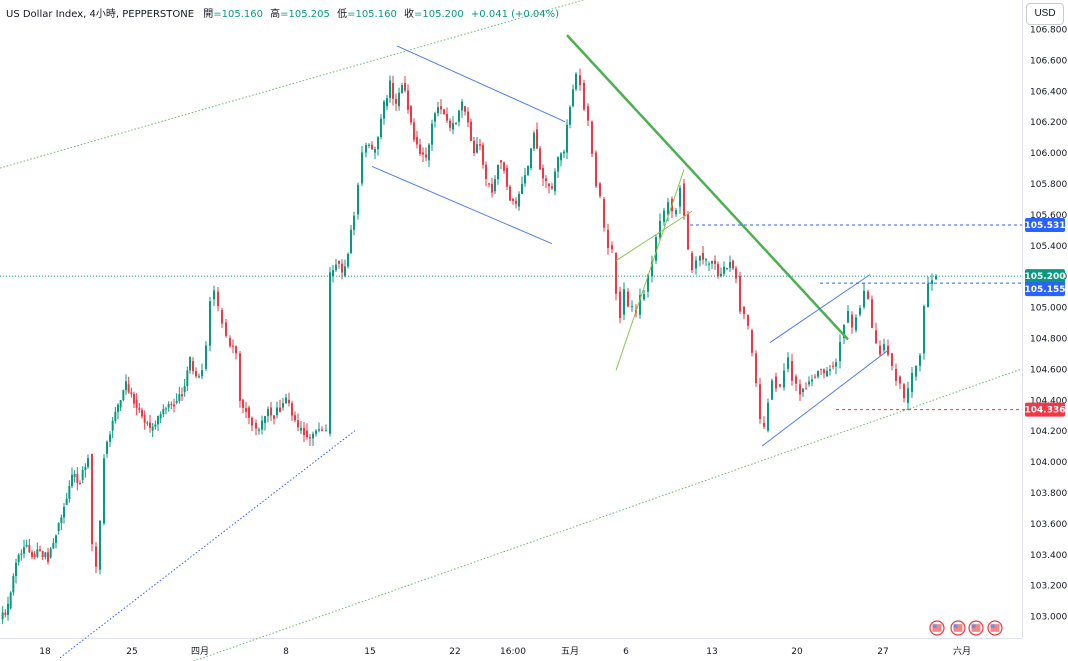  What do you see at coordinates (305, 14) in the screenshot?
I see `high-value: =105.205` at bounding box center [305, 14].